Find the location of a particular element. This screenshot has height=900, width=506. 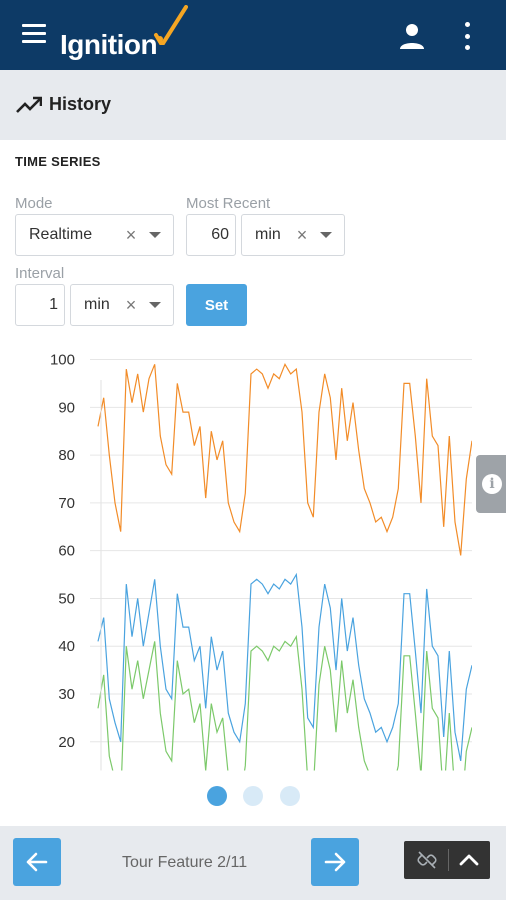

toolbar-divider is located at coordinates (448, 860).